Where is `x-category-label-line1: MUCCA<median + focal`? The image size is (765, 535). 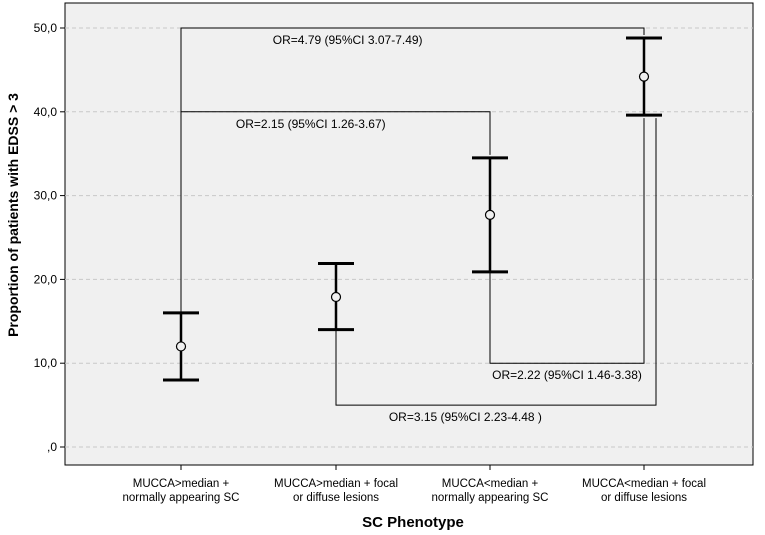
x-category-label-line1: MUCCA<median + focal is located at coordinates (644, 484).